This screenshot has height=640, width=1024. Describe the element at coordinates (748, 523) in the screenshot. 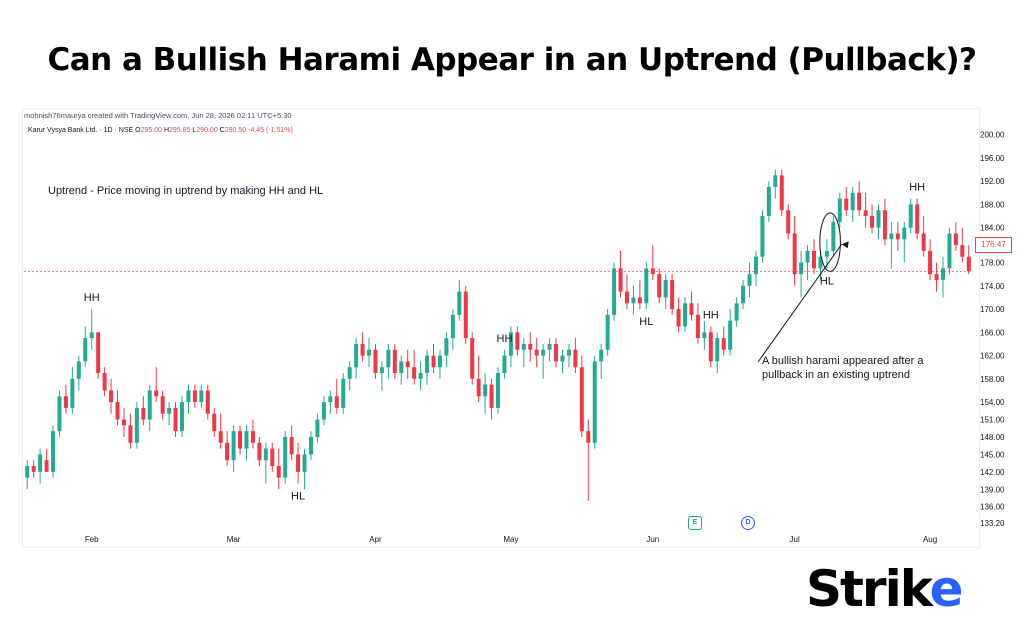

I see `dividend-icon: D` at that location.